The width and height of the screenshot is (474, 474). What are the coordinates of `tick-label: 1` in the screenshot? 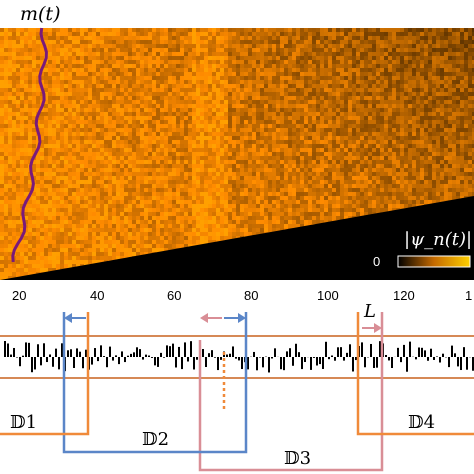 It's located at (468, 295).